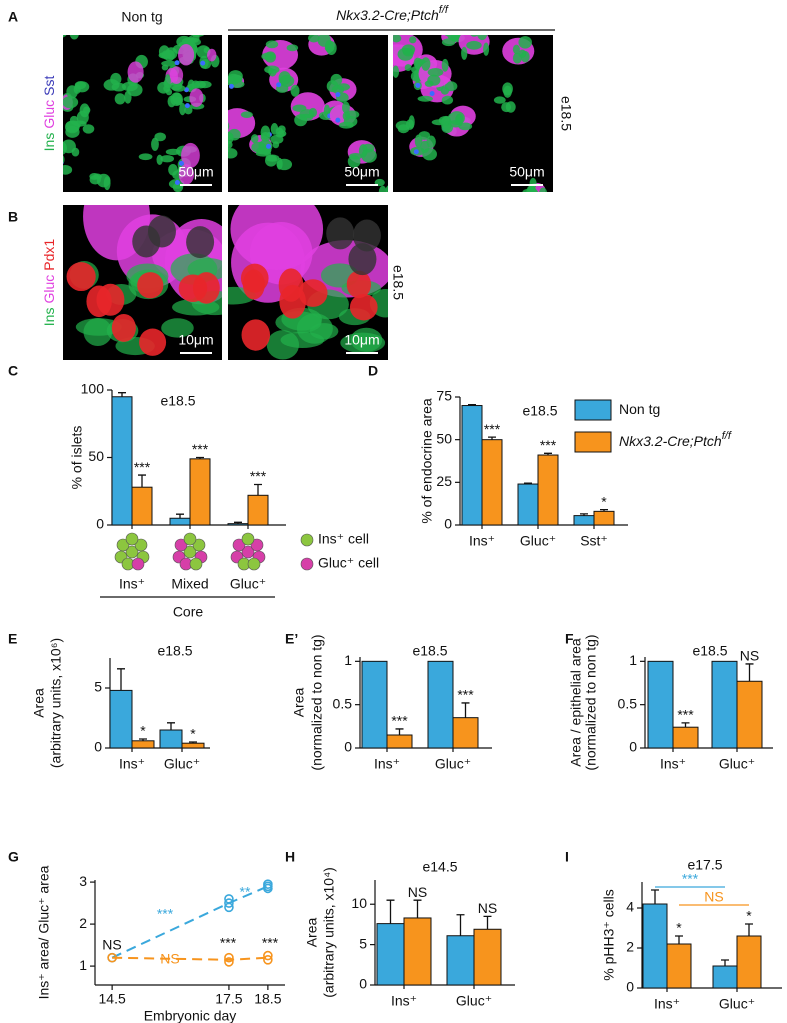 Image resolution: width=787 pixels, height=1023 pixels. Describe the element at coordinates (704, 865) in the screenshot. I see `chart-title: e17.5` at that location.